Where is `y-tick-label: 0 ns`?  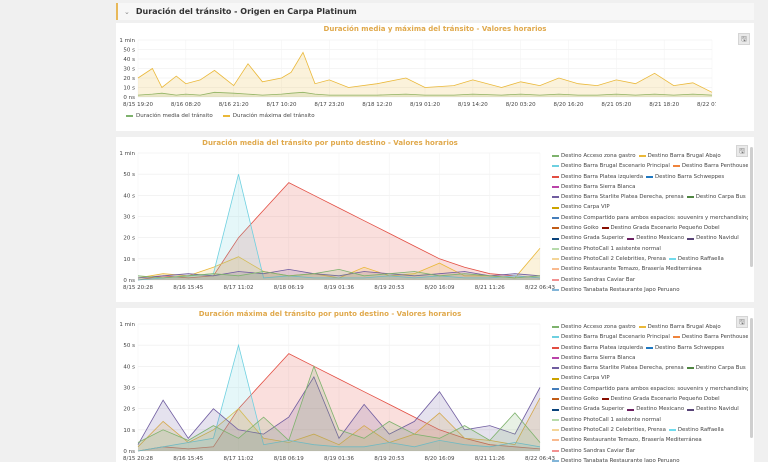
y-tick-label: 0 ns is located at coordinates (129, 281).